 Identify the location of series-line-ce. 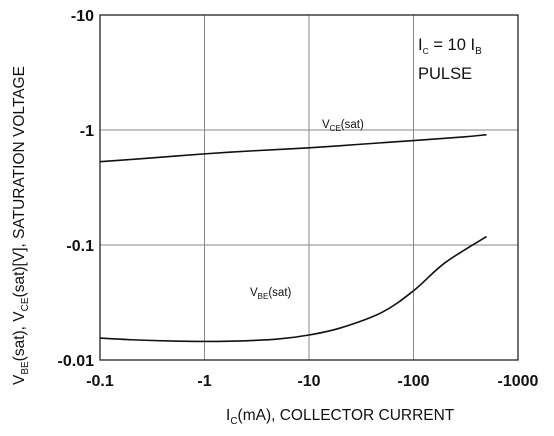
(293, 148).